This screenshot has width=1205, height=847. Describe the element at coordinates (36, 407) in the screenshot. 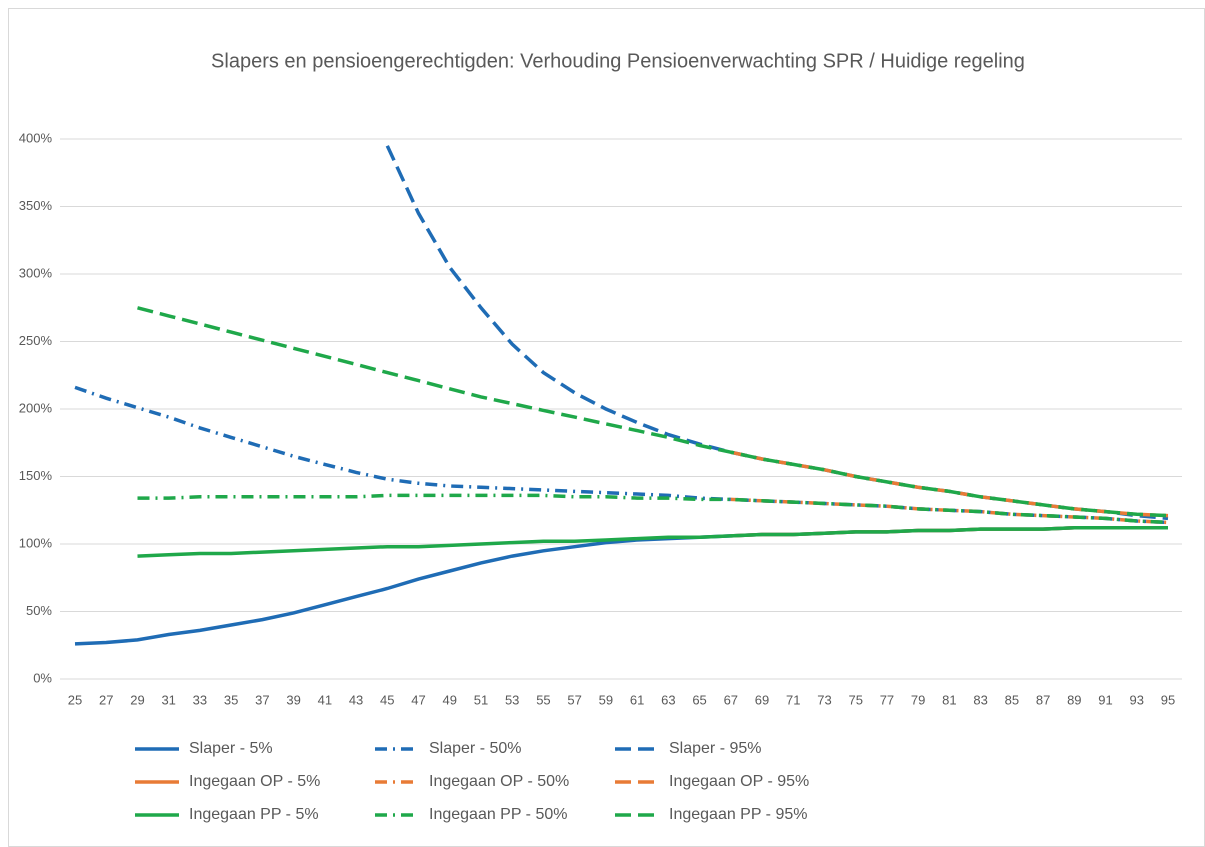

I see `y-tick-label: 200%` at that location.